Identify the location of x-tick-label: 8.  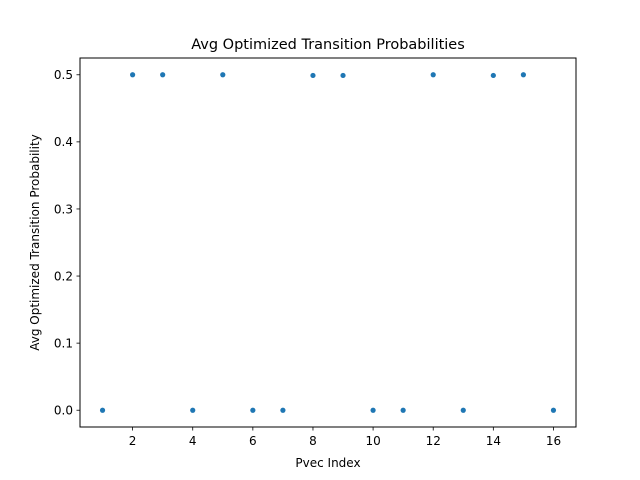
(313, 441).